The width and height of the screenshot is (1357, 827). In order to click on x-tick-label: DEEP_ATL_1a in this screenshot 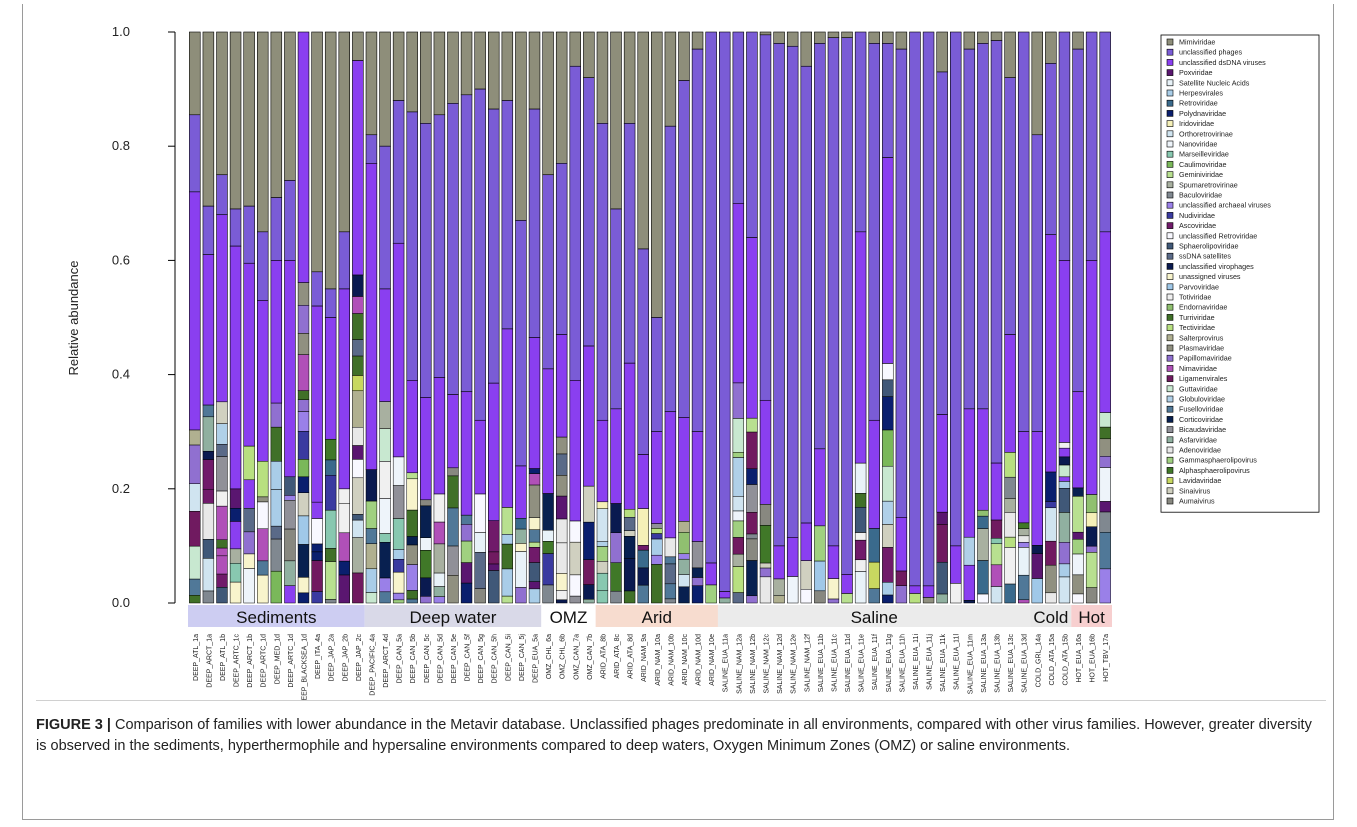, I will do `click(196, 657)`.